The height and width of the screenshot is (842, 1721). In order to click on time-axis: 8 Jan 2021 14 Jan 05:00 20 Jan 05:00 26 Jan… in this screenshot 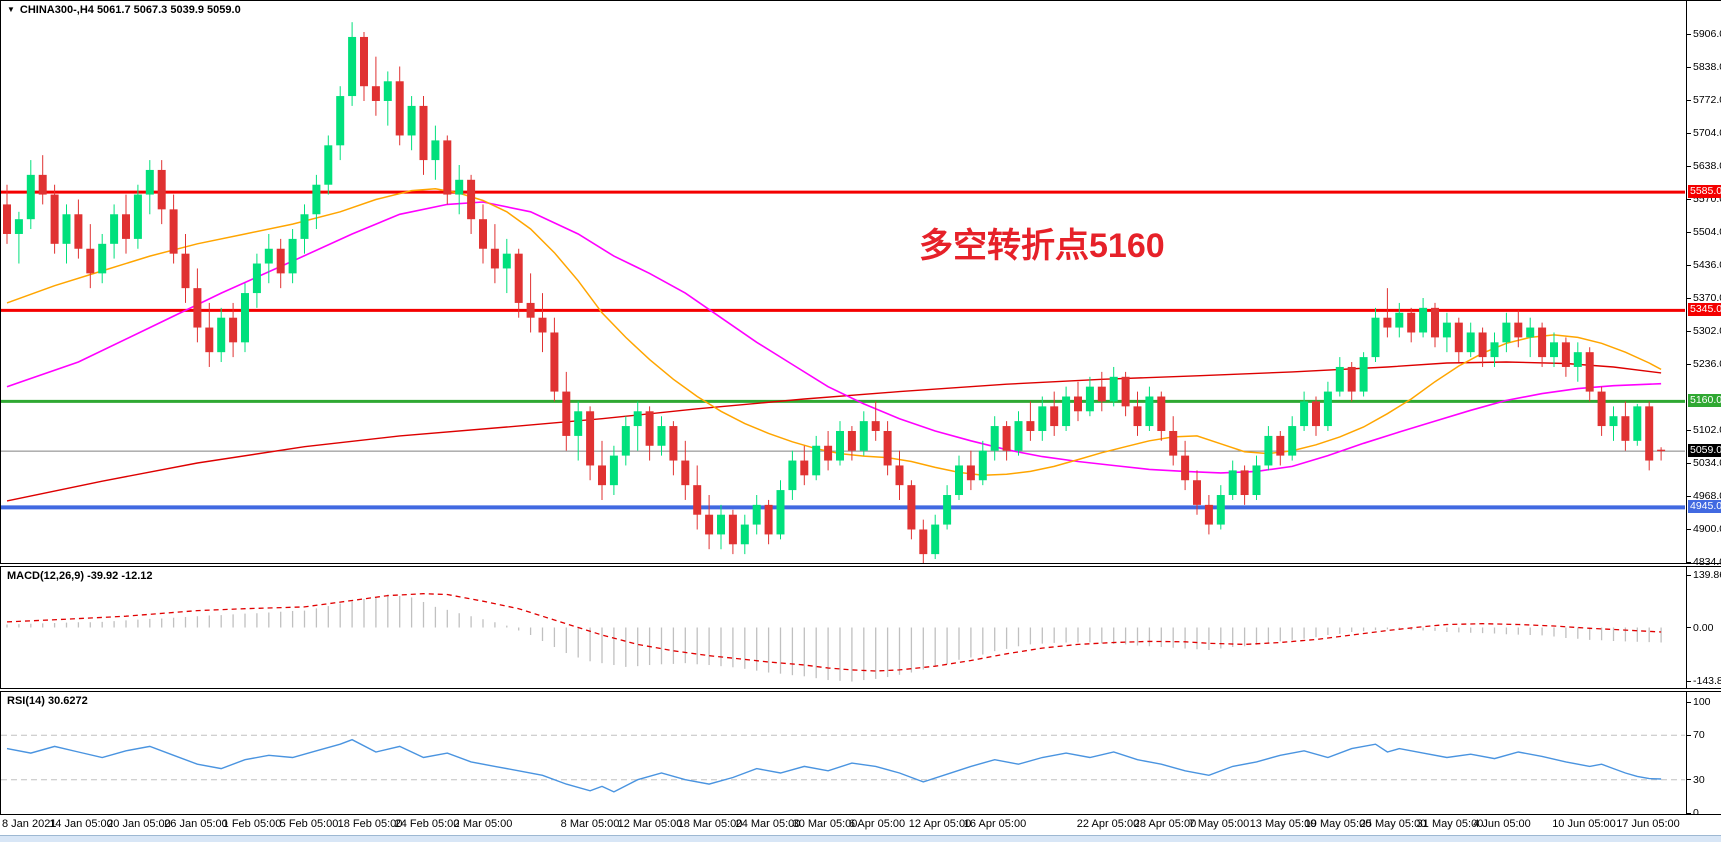, I will do `click(860, 825)`.